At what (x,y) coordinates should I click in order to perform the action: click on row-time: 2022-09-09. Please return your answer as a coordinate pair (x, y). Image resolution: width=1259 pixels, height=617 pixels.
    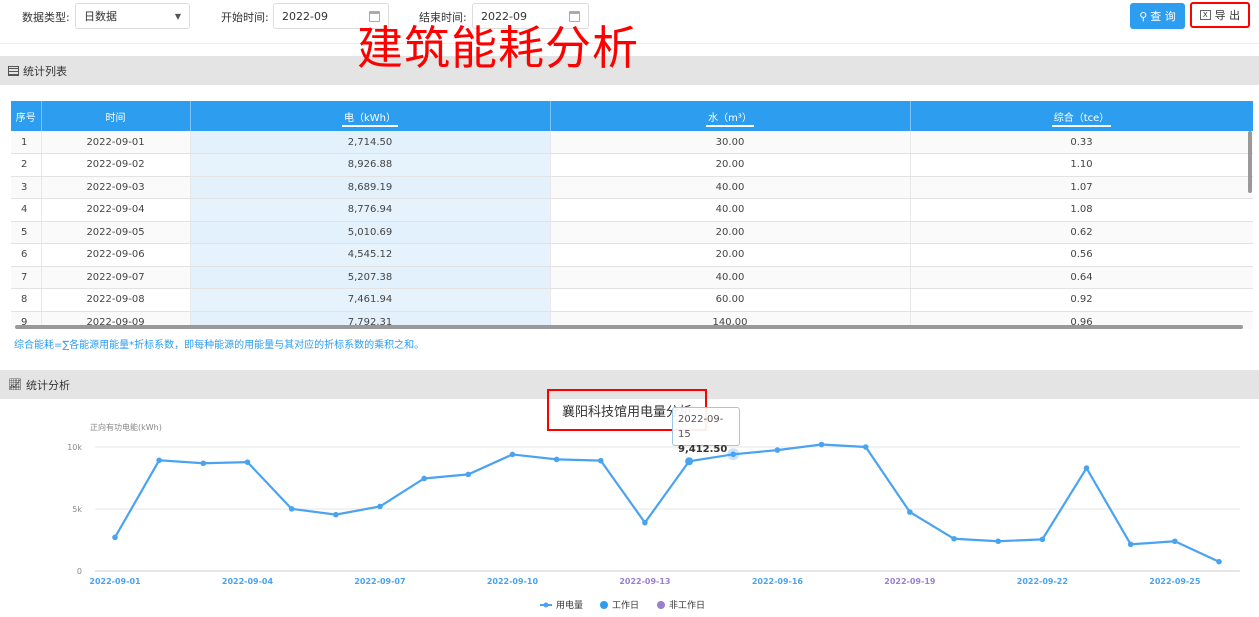
    Looking at the image, I should click on (116, 320).